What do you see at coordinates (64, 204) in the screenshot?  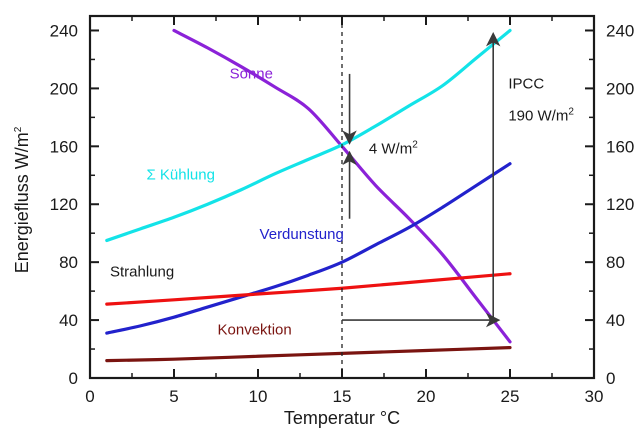 I see `y-tick-label: 120` at bounding box center [64, 204].